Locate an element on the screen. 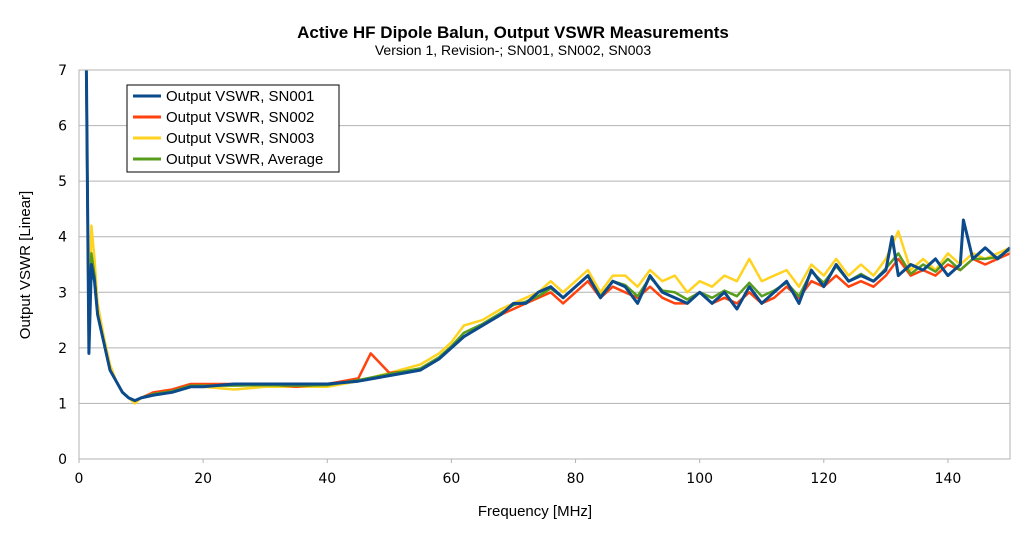 This screenshot has width=1027, height=542. x-tick-label-0: 0 is located at coordinates (79, 479).